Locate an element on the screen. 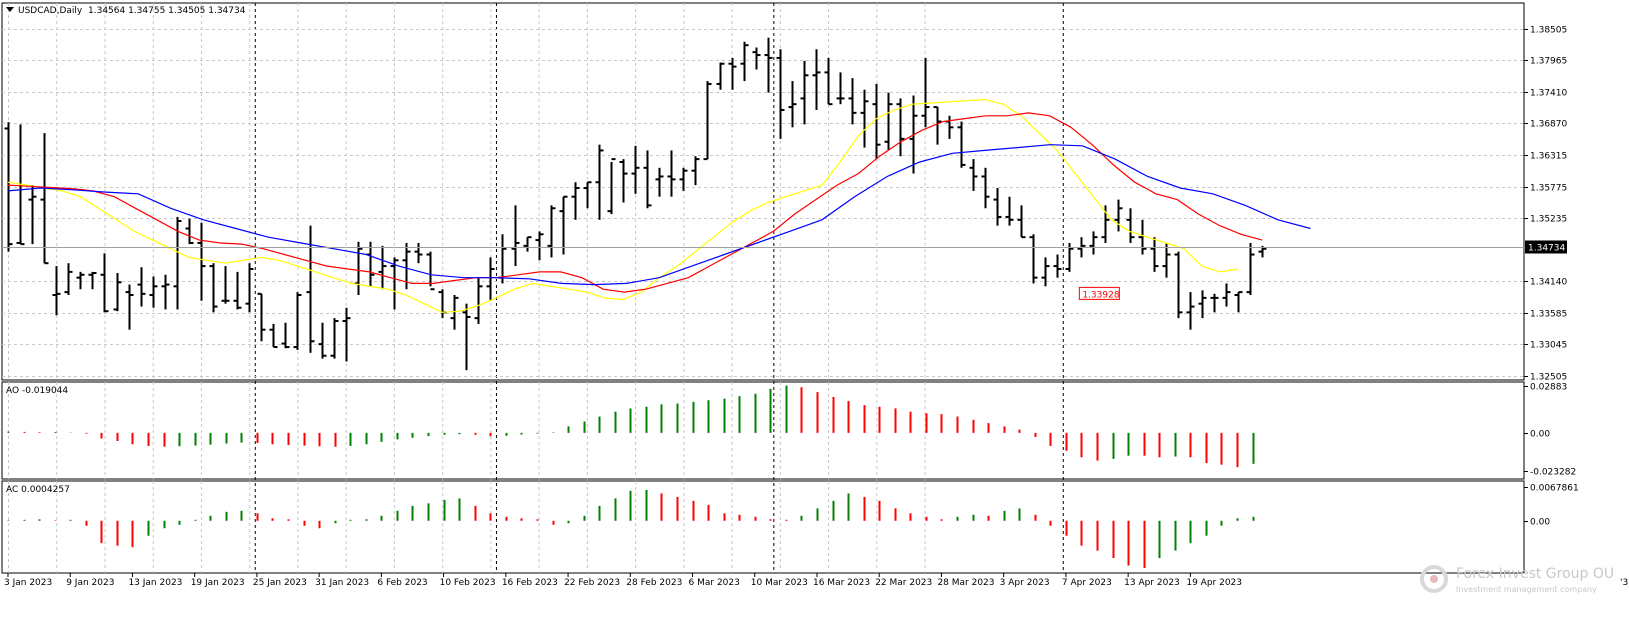 The image size is (1629, 619). x-tick-label: 16 Feb 2023 is located at coordinates (530, 583).